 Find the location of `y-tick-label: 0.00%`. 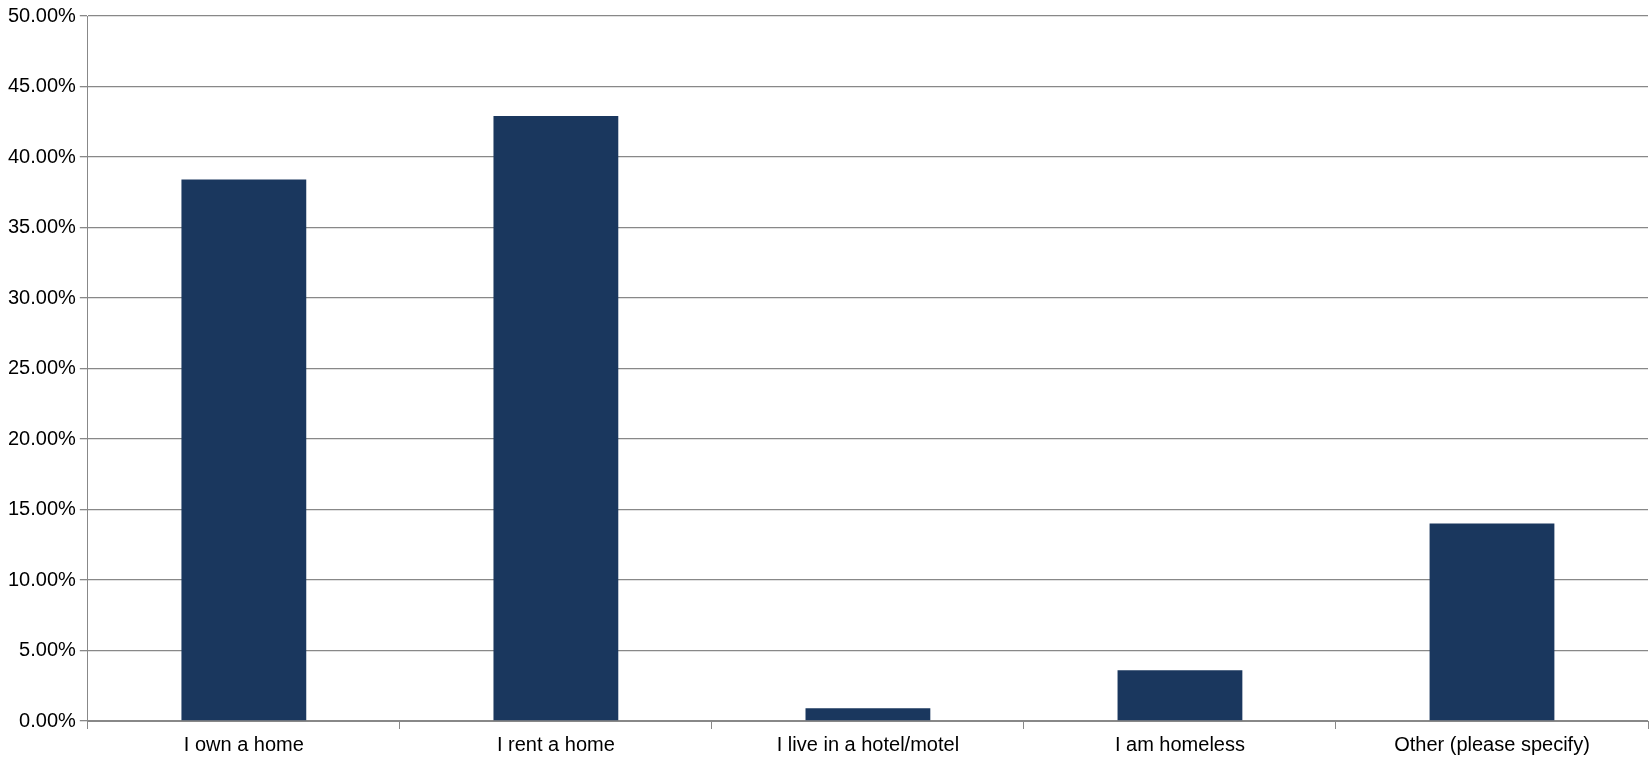

y-tick-label: 0.00% is located at coordinates (48, 719).